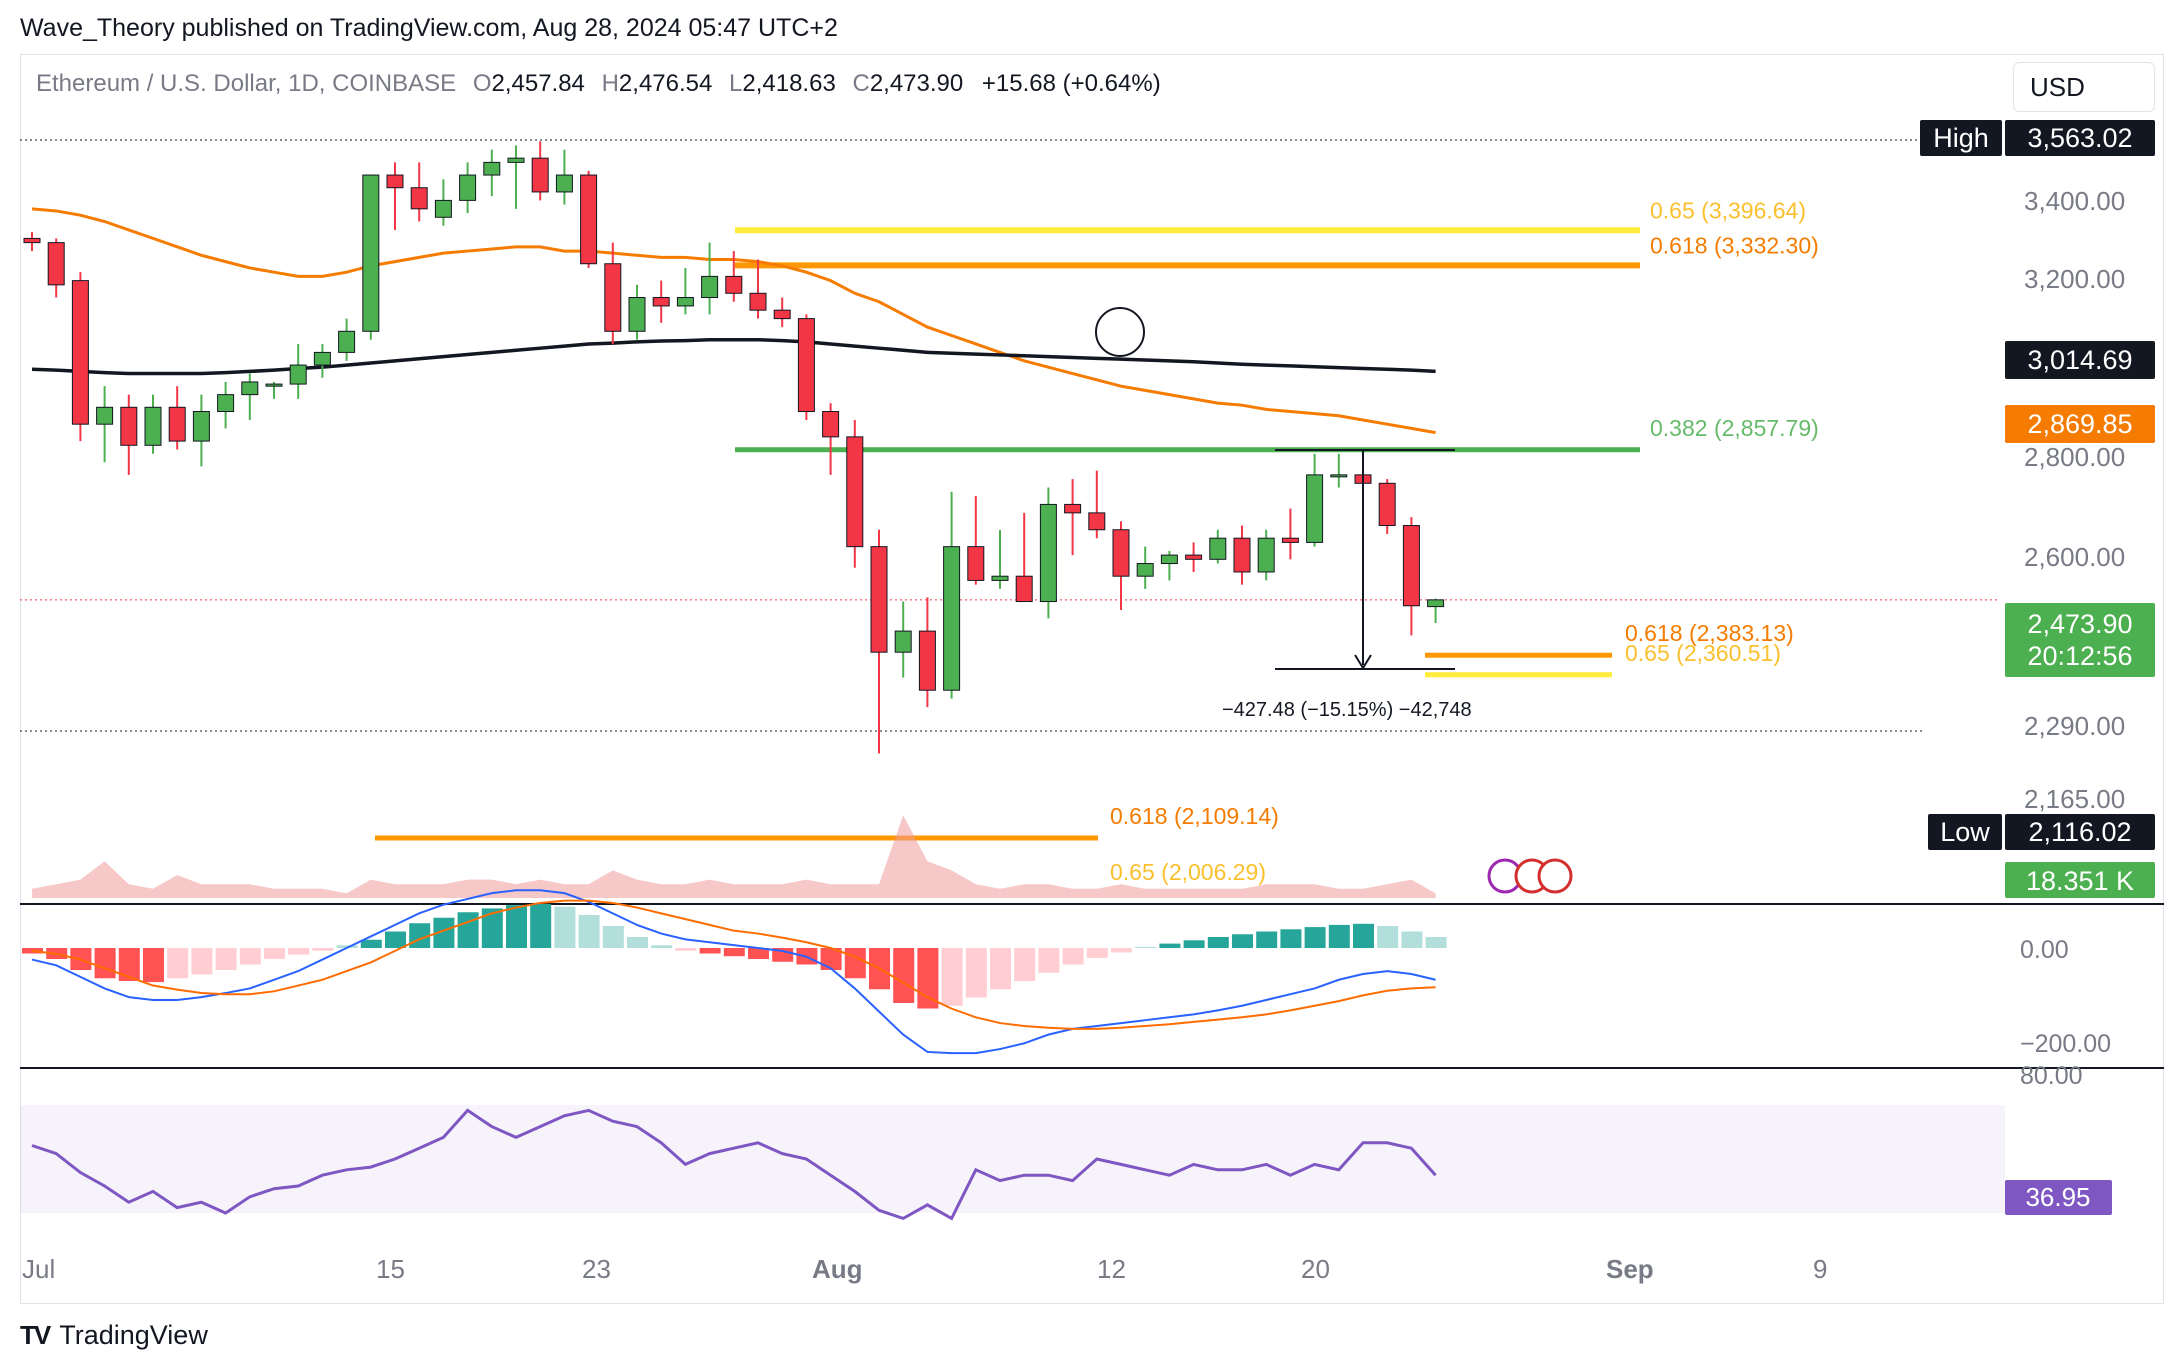 The image size is (2184, 1372). I want to click on volume-badge, so click(2080, 880).